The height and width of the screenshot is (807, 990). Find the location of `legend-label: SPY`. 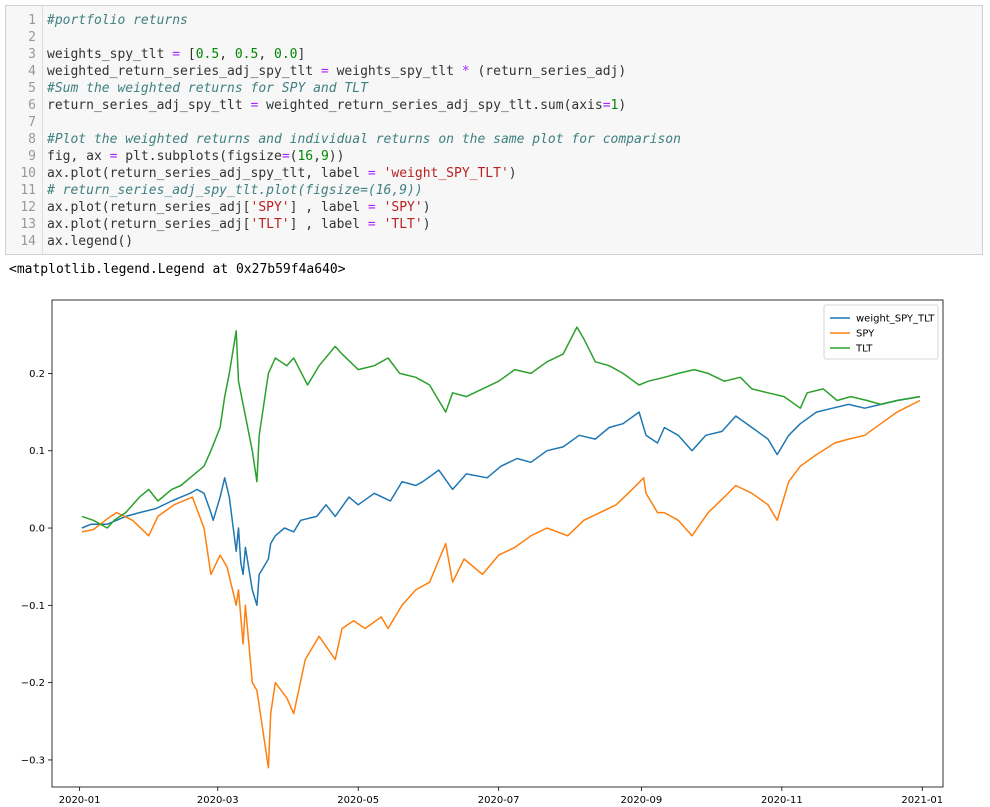

legend-label: SPY is located at coordinates (865, 334).